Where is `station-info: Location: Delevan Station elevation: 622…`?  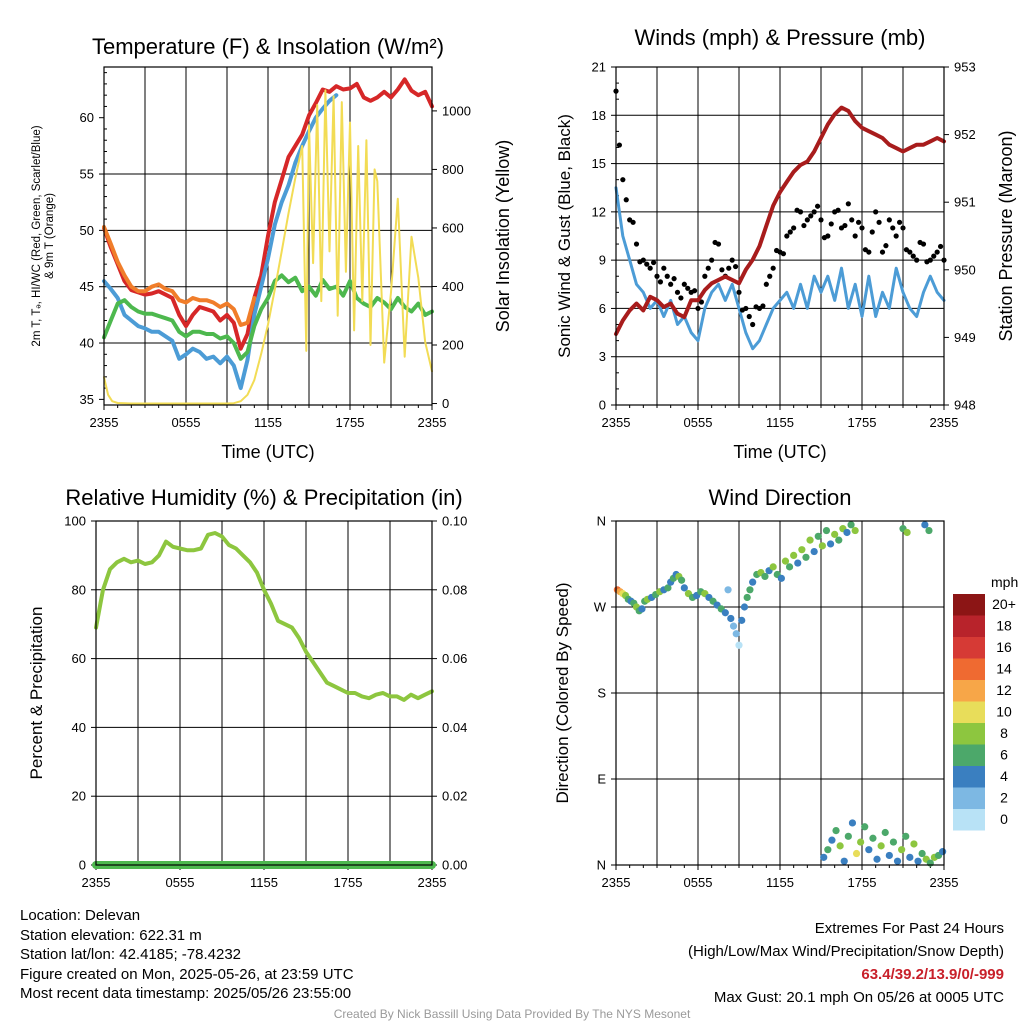 station-info: Location: Delevan Station elevation: 622… is located at coordinates (187, 955).